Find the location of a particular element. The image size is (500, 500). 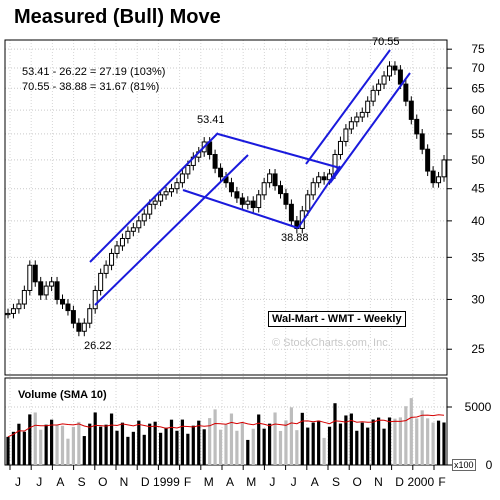

price-axis: 75 70 65 60 55 50 45 40 35 30 25 is located at coordinates (466, 199).